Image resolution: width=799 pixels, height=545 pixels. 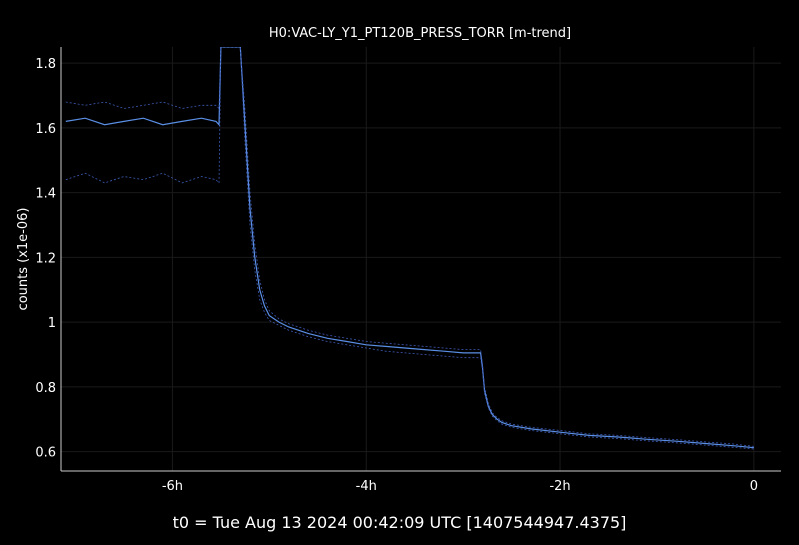 I want to click on y-tick-label: 0.6, so click(x=45, y=453).